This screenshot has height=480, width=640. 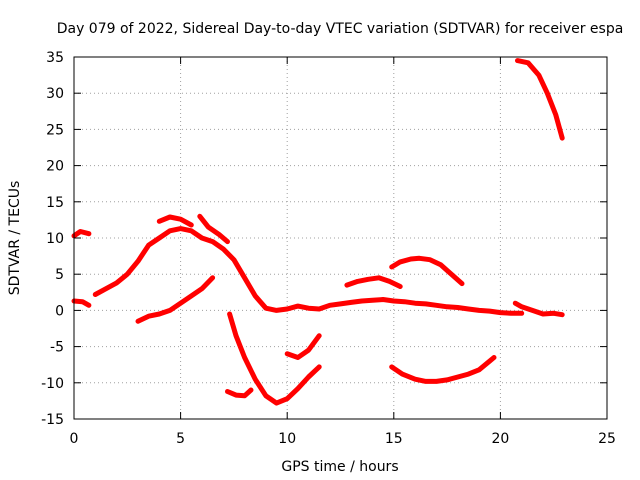 What do you see at coordinates (59, 275) in the screenshot?
I see `y-tick-label: 5` at bounding box center [59, 275].